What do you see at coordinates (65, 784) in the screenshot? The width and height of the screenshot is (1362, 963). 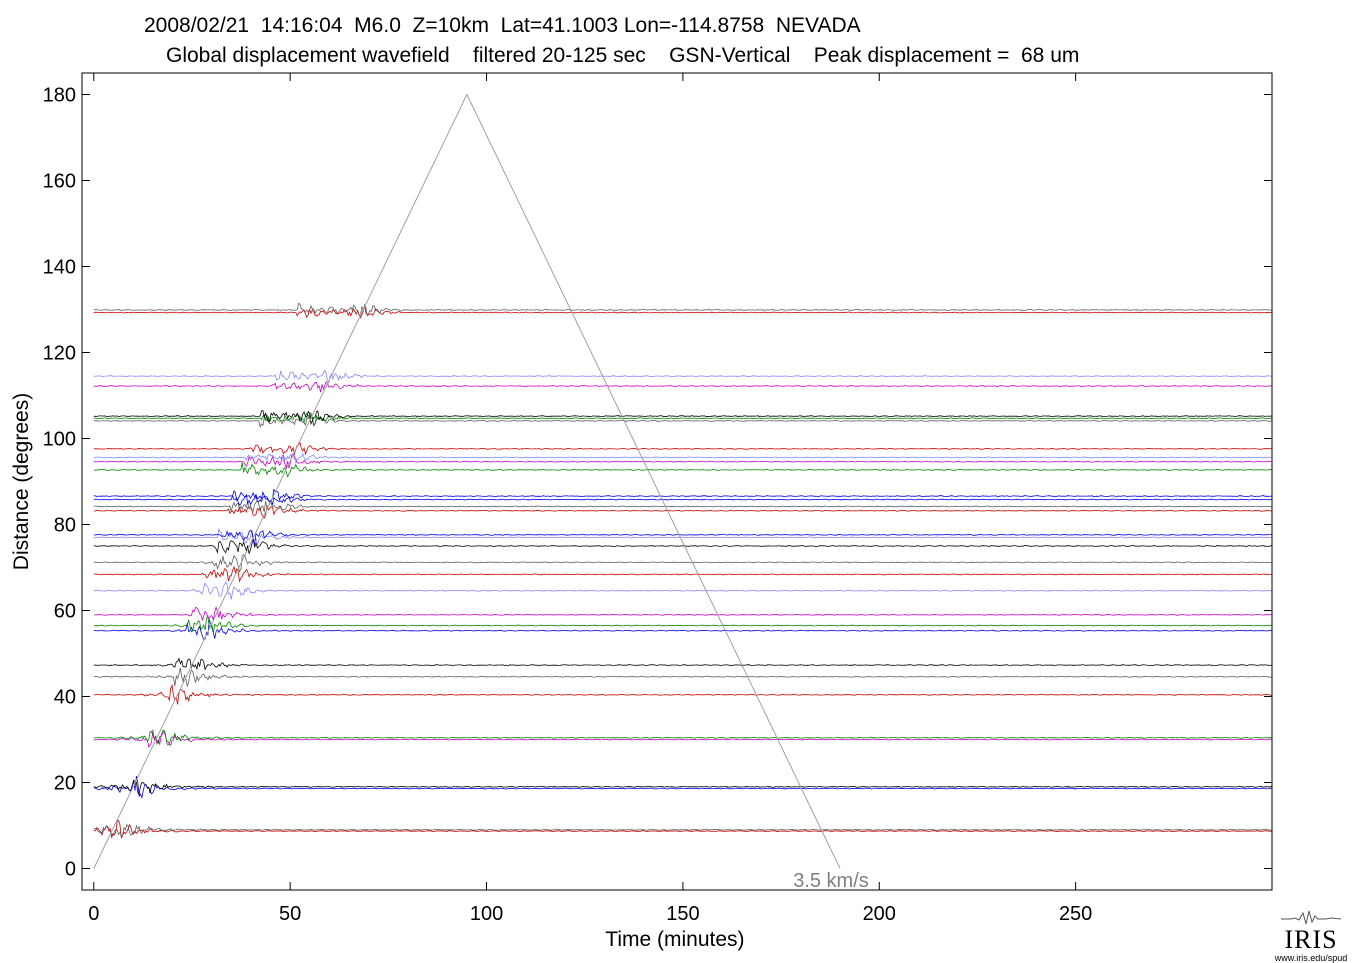 I see `y-tick-label: 20` at bounding box center [65, 784].